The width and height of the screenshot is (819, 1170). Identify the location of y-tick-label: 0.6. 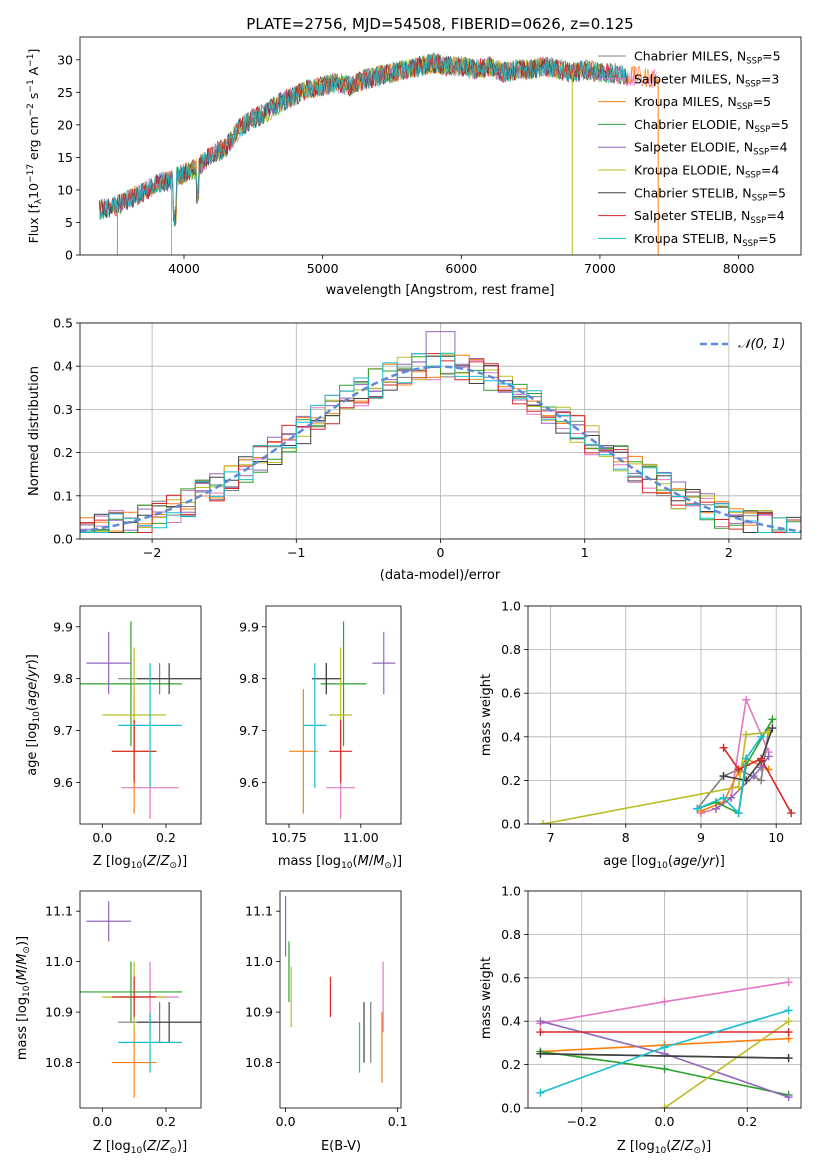
(511, 693).